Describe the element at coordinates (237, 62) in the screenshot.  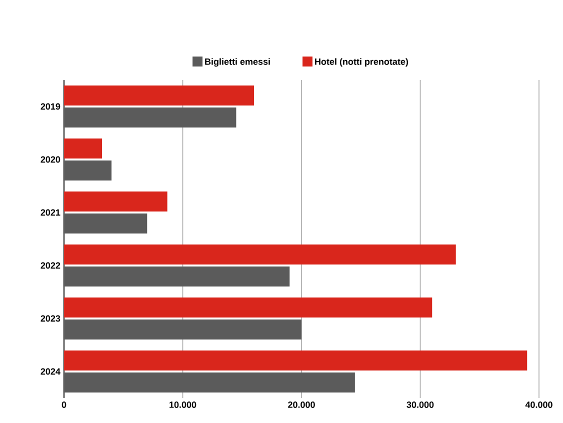
I see `legend-label: Biglietti emessi` at that location.